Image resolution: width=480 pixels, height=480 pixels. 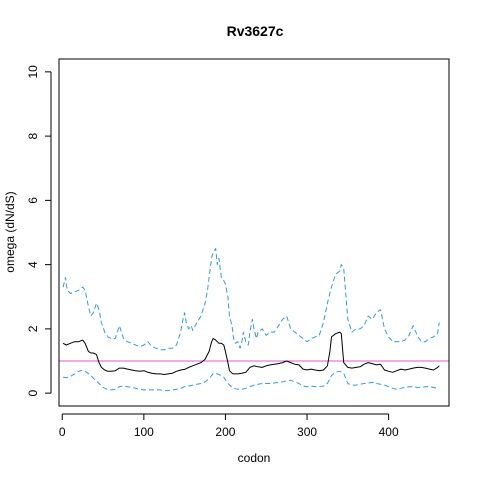 What do you see at coordinates (33, 392) in the screenshot?
I see `y-tick-label: 0` at bounding box center [33, 392].